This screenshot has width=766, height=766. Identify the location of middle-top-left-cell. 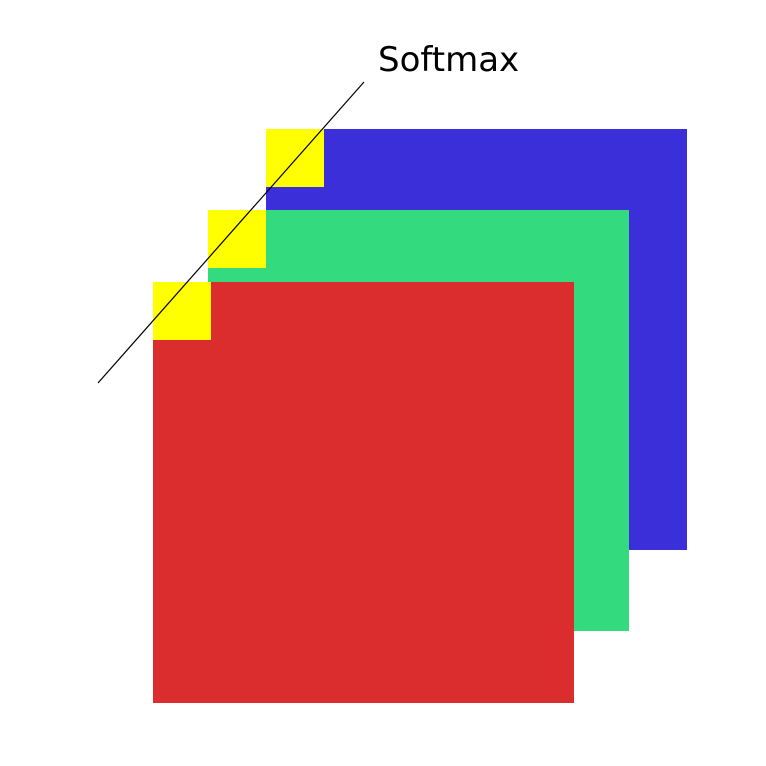
(237, 239).